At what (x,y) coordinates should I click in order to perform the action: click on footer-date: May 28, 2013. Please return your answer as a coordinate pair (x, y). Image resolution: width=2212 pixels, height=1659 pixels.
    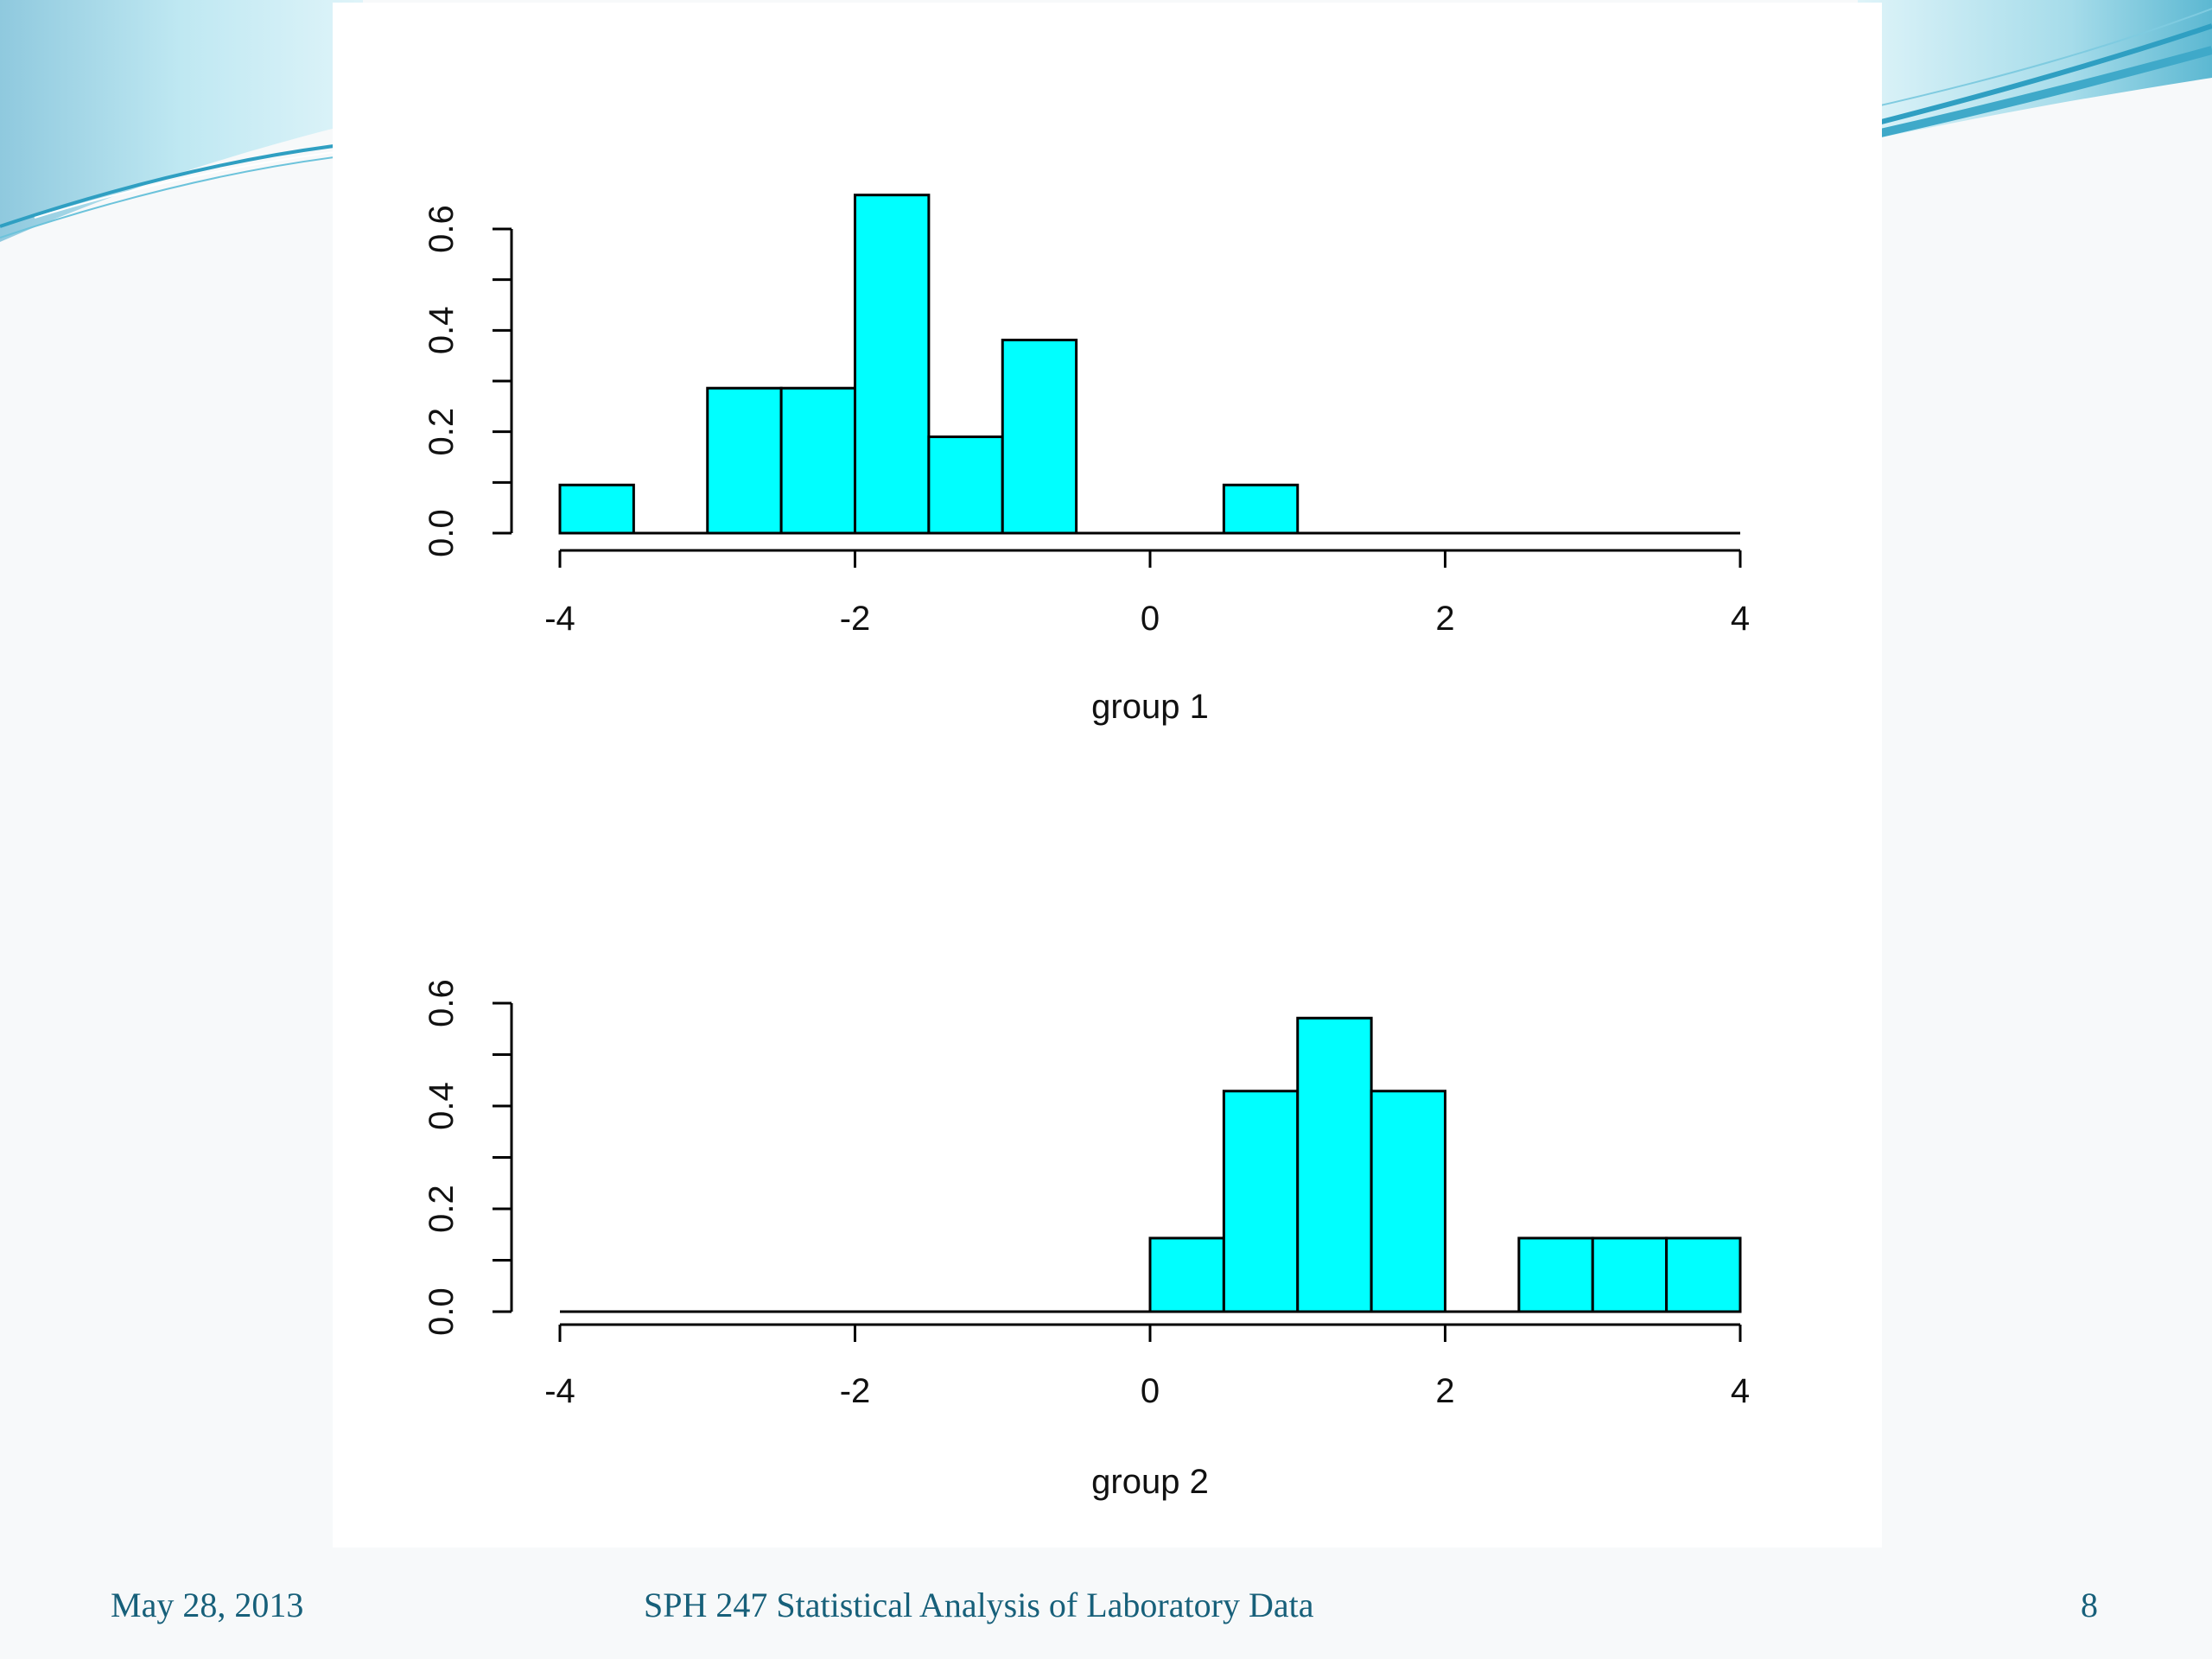
    Looking at the image, I should click on (207, 1605).